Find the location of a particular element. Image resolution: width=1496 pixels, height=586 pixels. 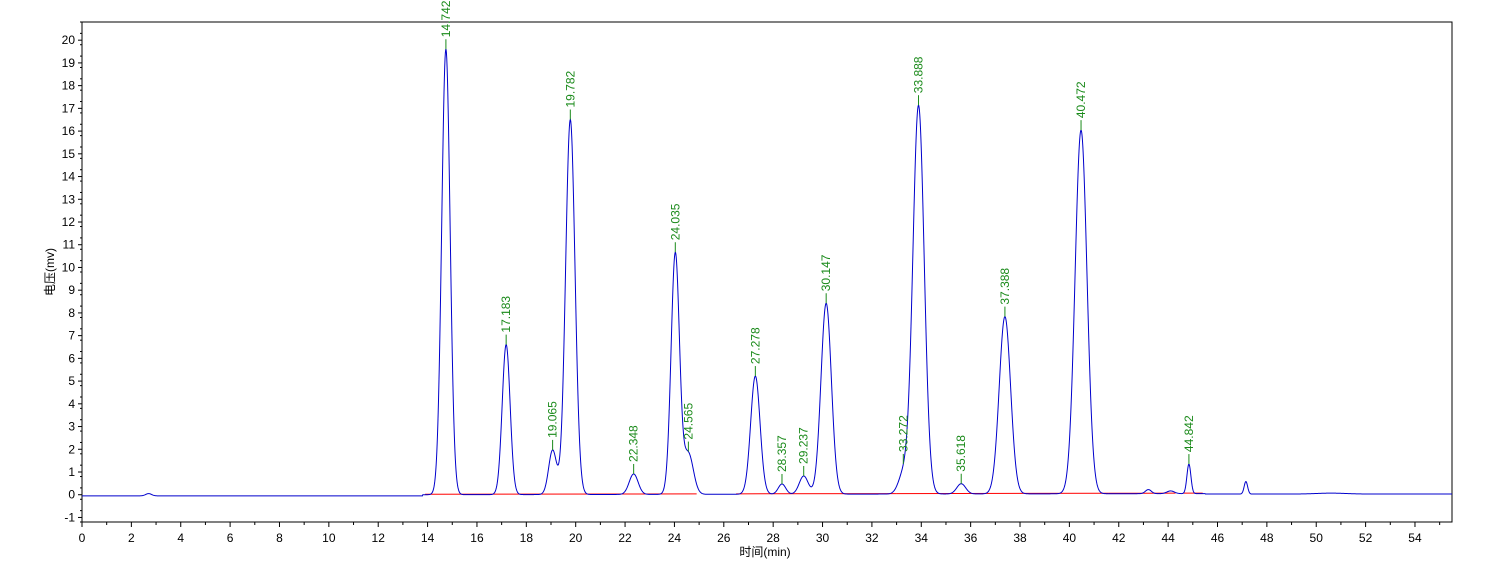

peak-label: 19.782 is located at coordinates (570, 88).